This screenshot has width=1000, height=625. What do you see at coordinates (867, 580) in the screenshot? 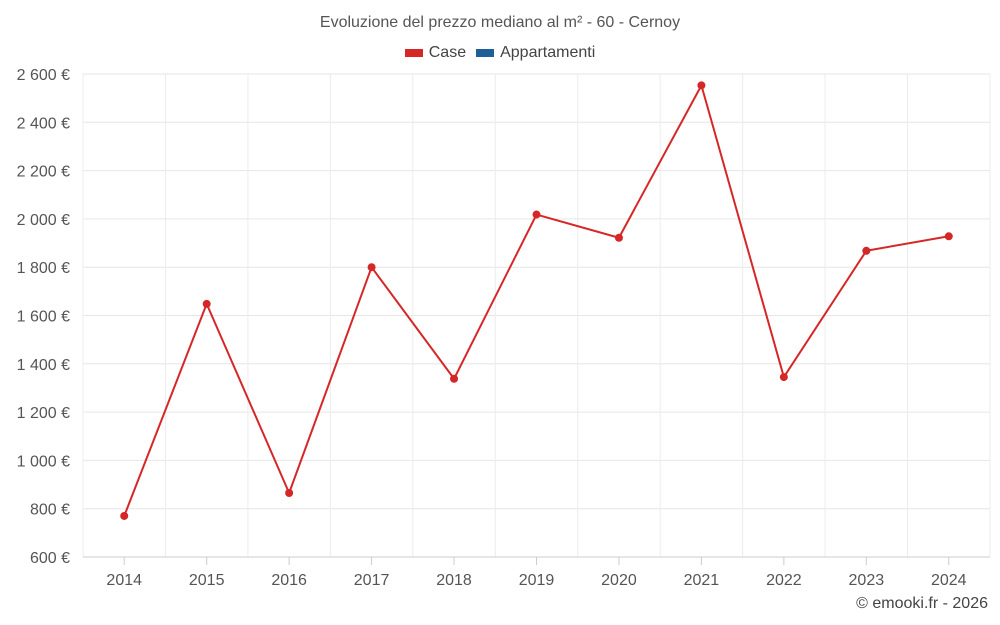
I see `x-tick-label: 2023` at bounding box center [867, 580].